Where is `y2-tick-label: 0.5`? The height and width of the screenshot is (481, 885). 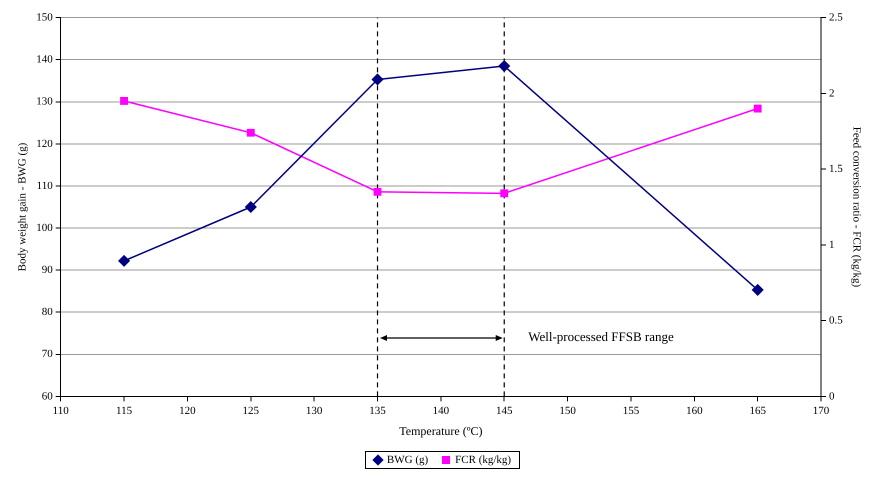
y2-tick-label: 0.5 is located at coordinates (836, 320).